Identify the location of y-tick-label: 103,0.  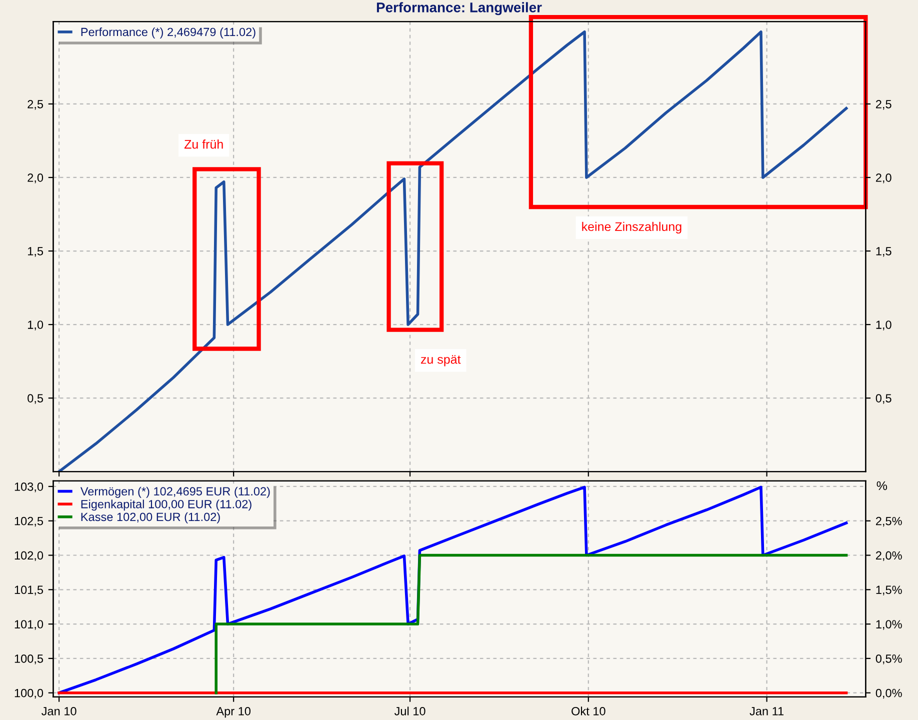
(29, 487).